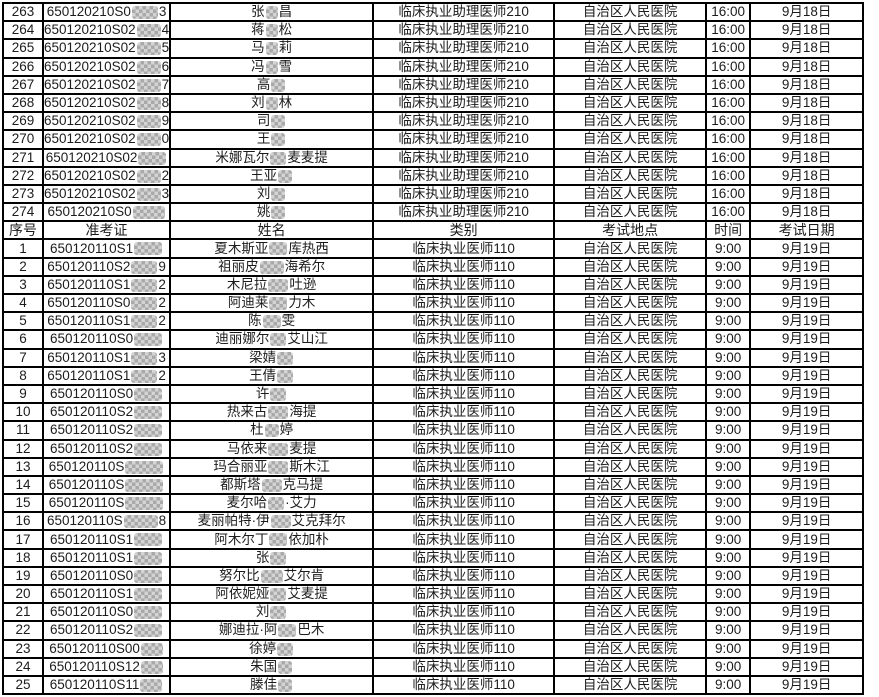  Describe the element at coordinates (106, 612) in the screenshot. I see `cell-ticket: 650120110S0` at that location.